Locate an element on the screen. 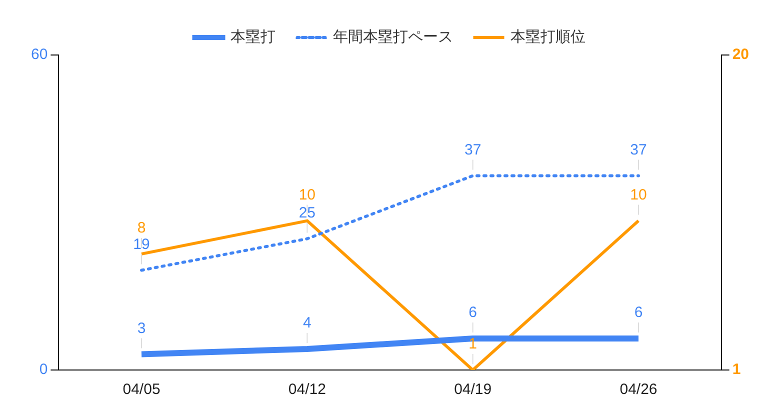 The image size is (780, 410). data-label: 19 is located at coordinates (141, 244).